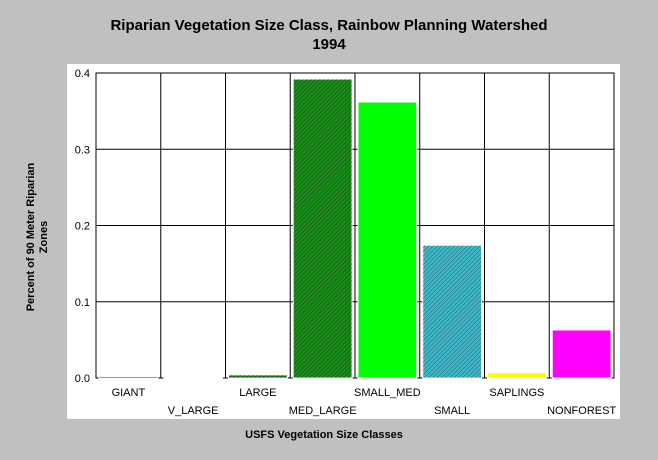 The image size is (658, 460). I want to click on y-axis-ticks: 0.0 0.1 0.2 0.3 0.4, so click(82, 226).